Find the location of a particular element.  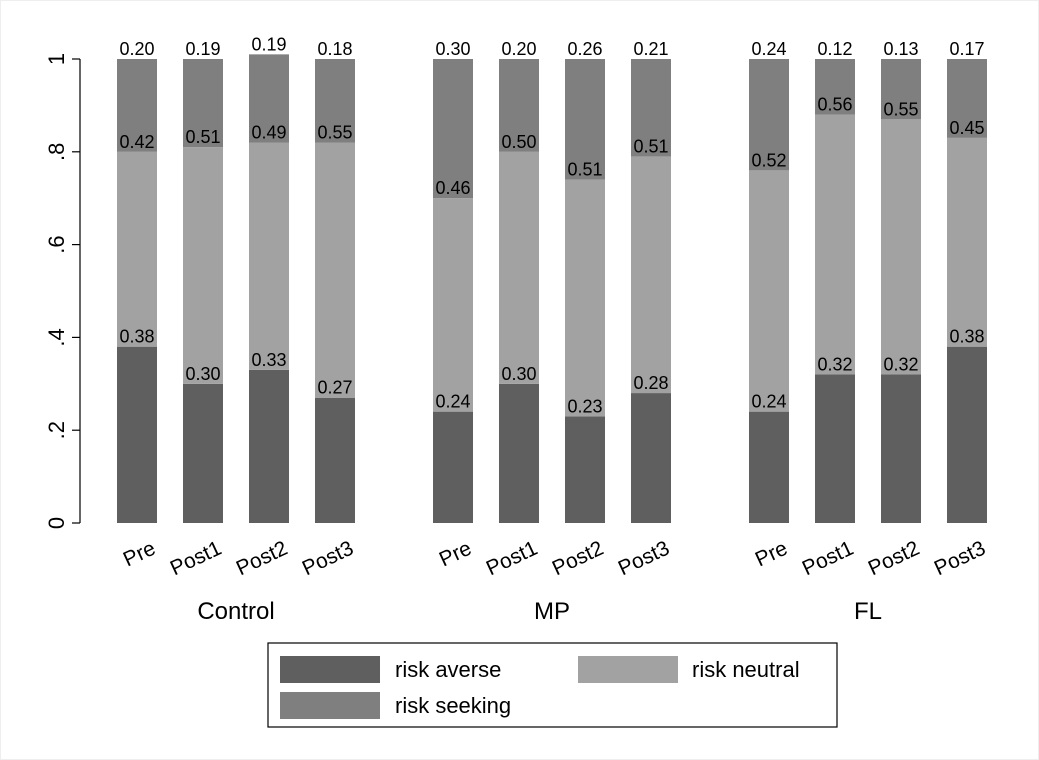

bar-fl-post1-risk-neutral is located at coordinates (835, 244).